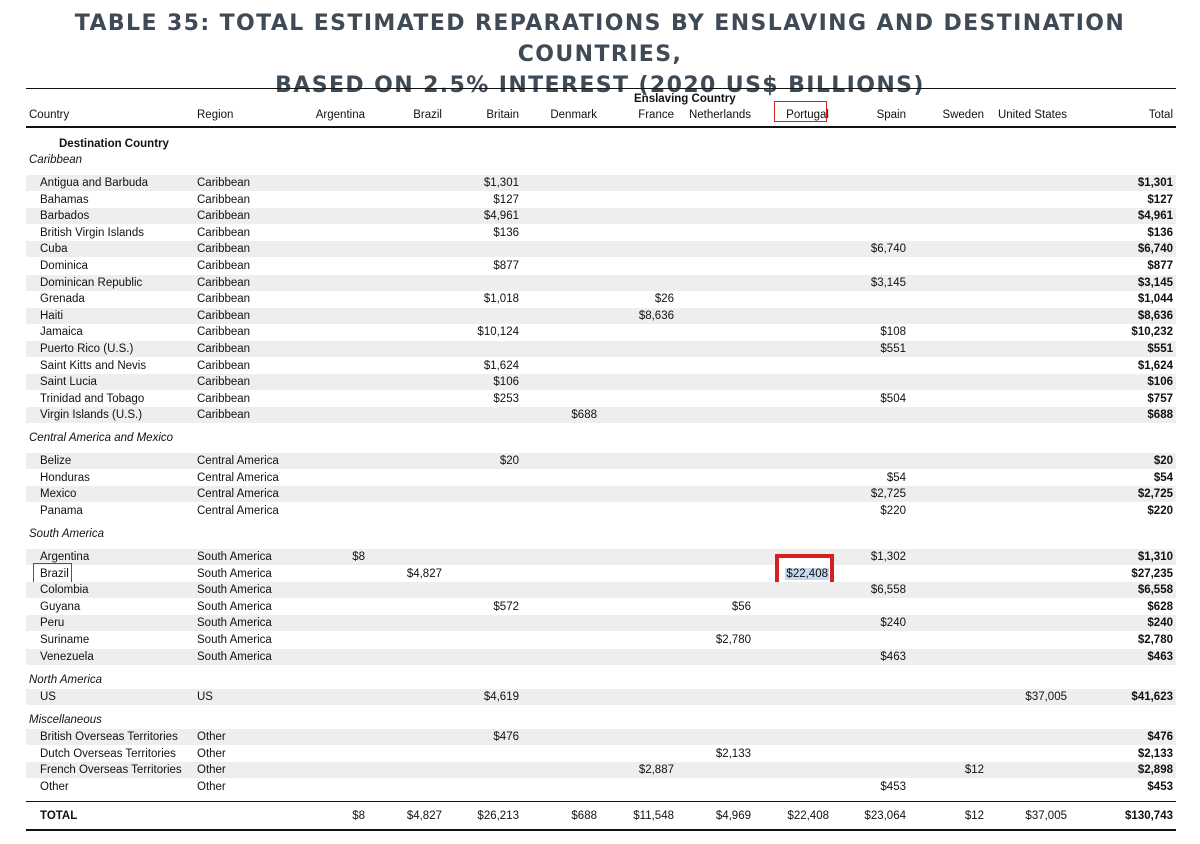  What do you see at coordinates (1160, 200) in the screenshot?
I see `cell-total: $127` at bounding box center [1160, 200].